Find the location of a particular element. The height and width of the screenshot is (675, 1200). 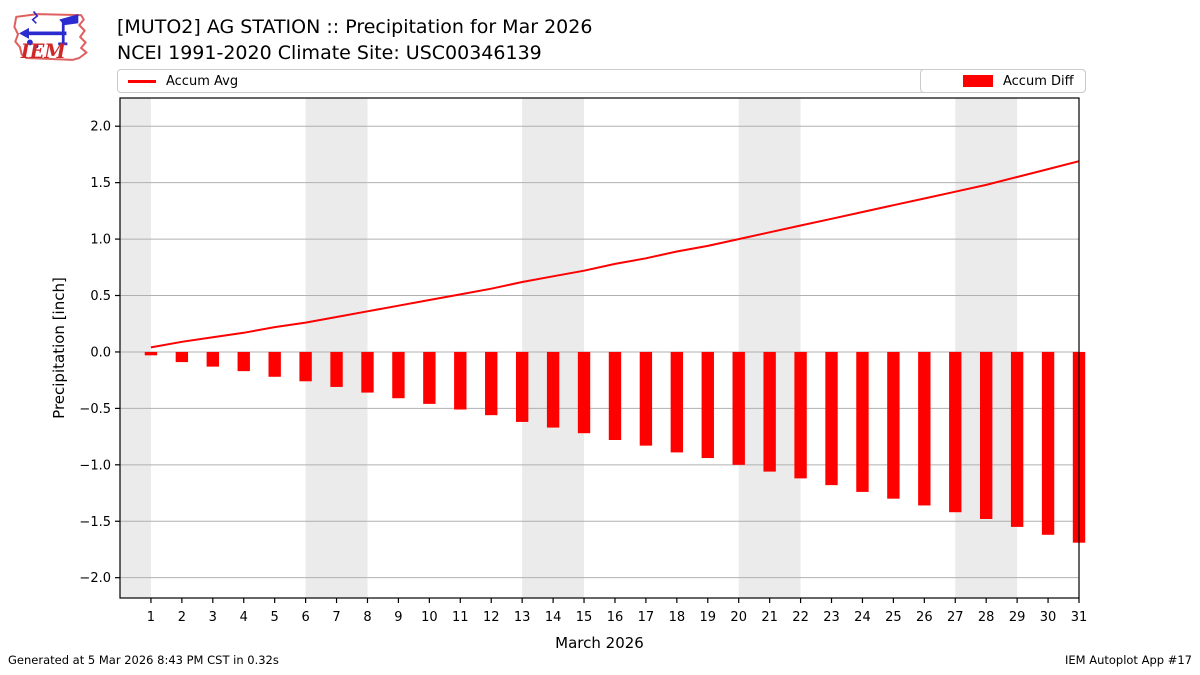

y-tick-label: 1.0 is located at coordinates (100, 240).